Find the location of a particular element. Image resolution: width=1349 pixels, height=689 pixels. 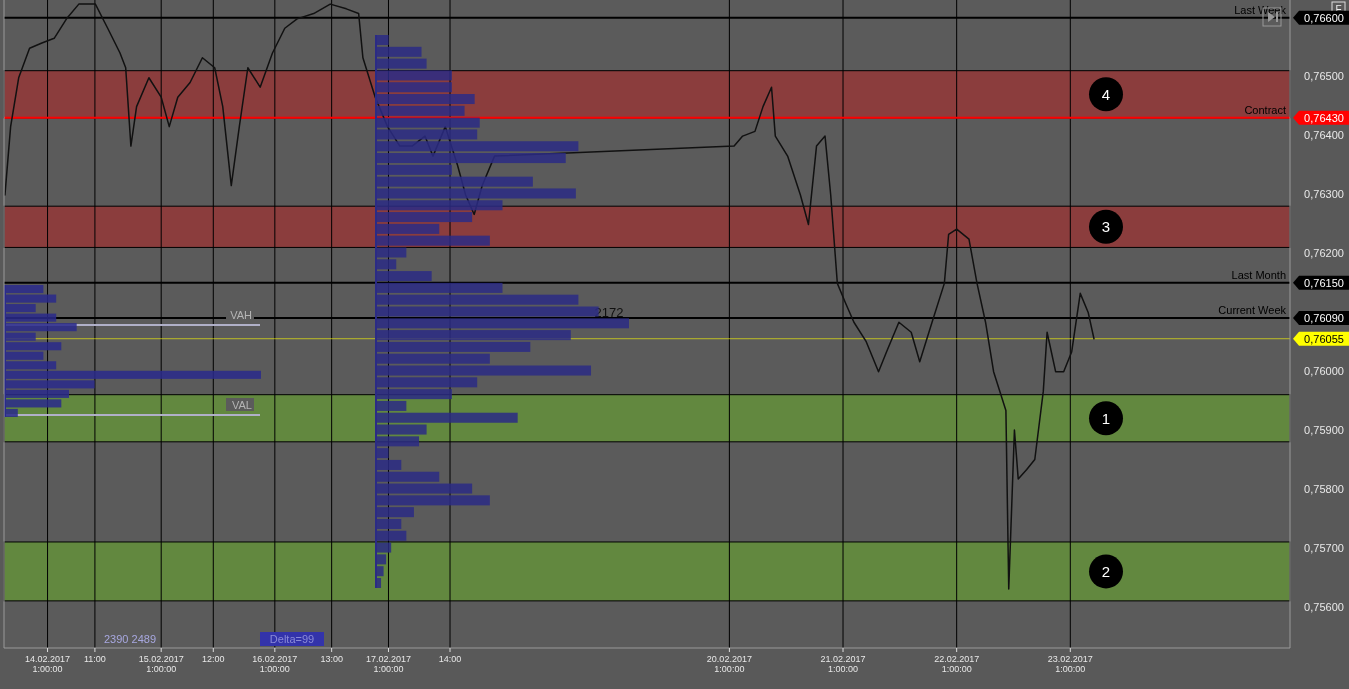

y-tick-label: 0,76200 is located at coordinates (1324, 253).